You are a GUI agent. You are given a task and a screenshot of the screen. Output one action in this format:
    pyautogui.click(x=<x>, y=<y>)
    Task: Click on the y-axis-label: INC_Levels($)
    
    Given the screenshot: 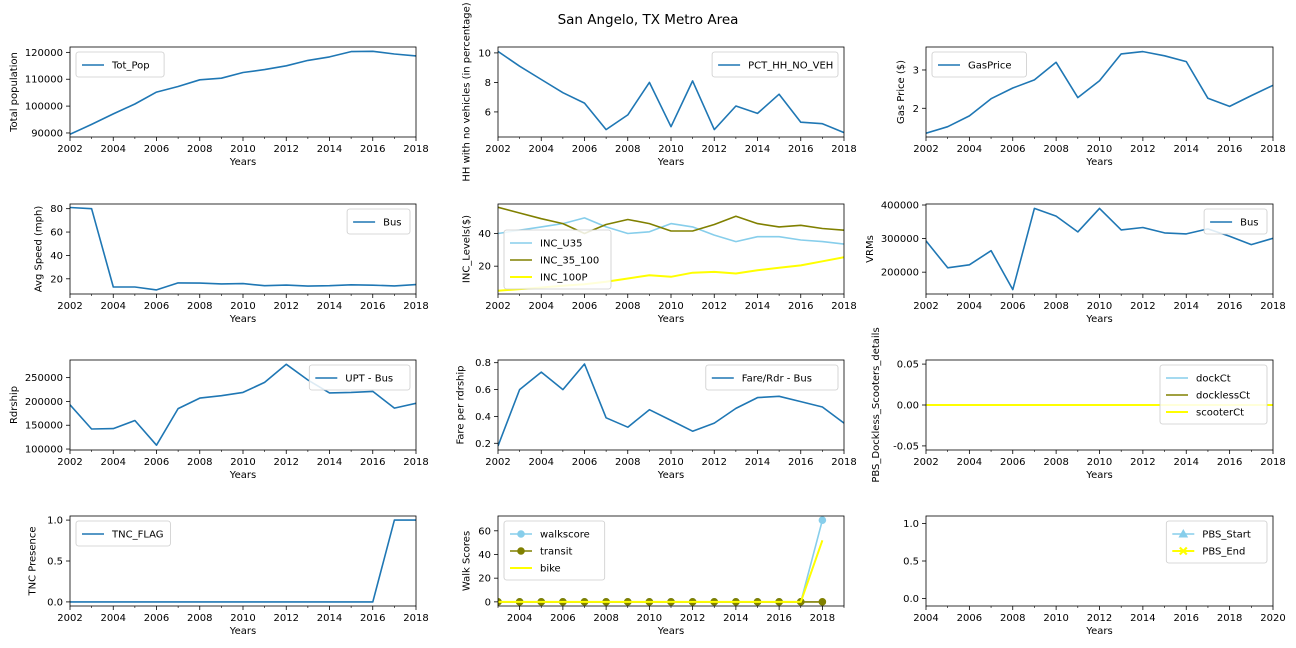 What is the action you would take?
    pyautogui.click(x=467, y=249)
    